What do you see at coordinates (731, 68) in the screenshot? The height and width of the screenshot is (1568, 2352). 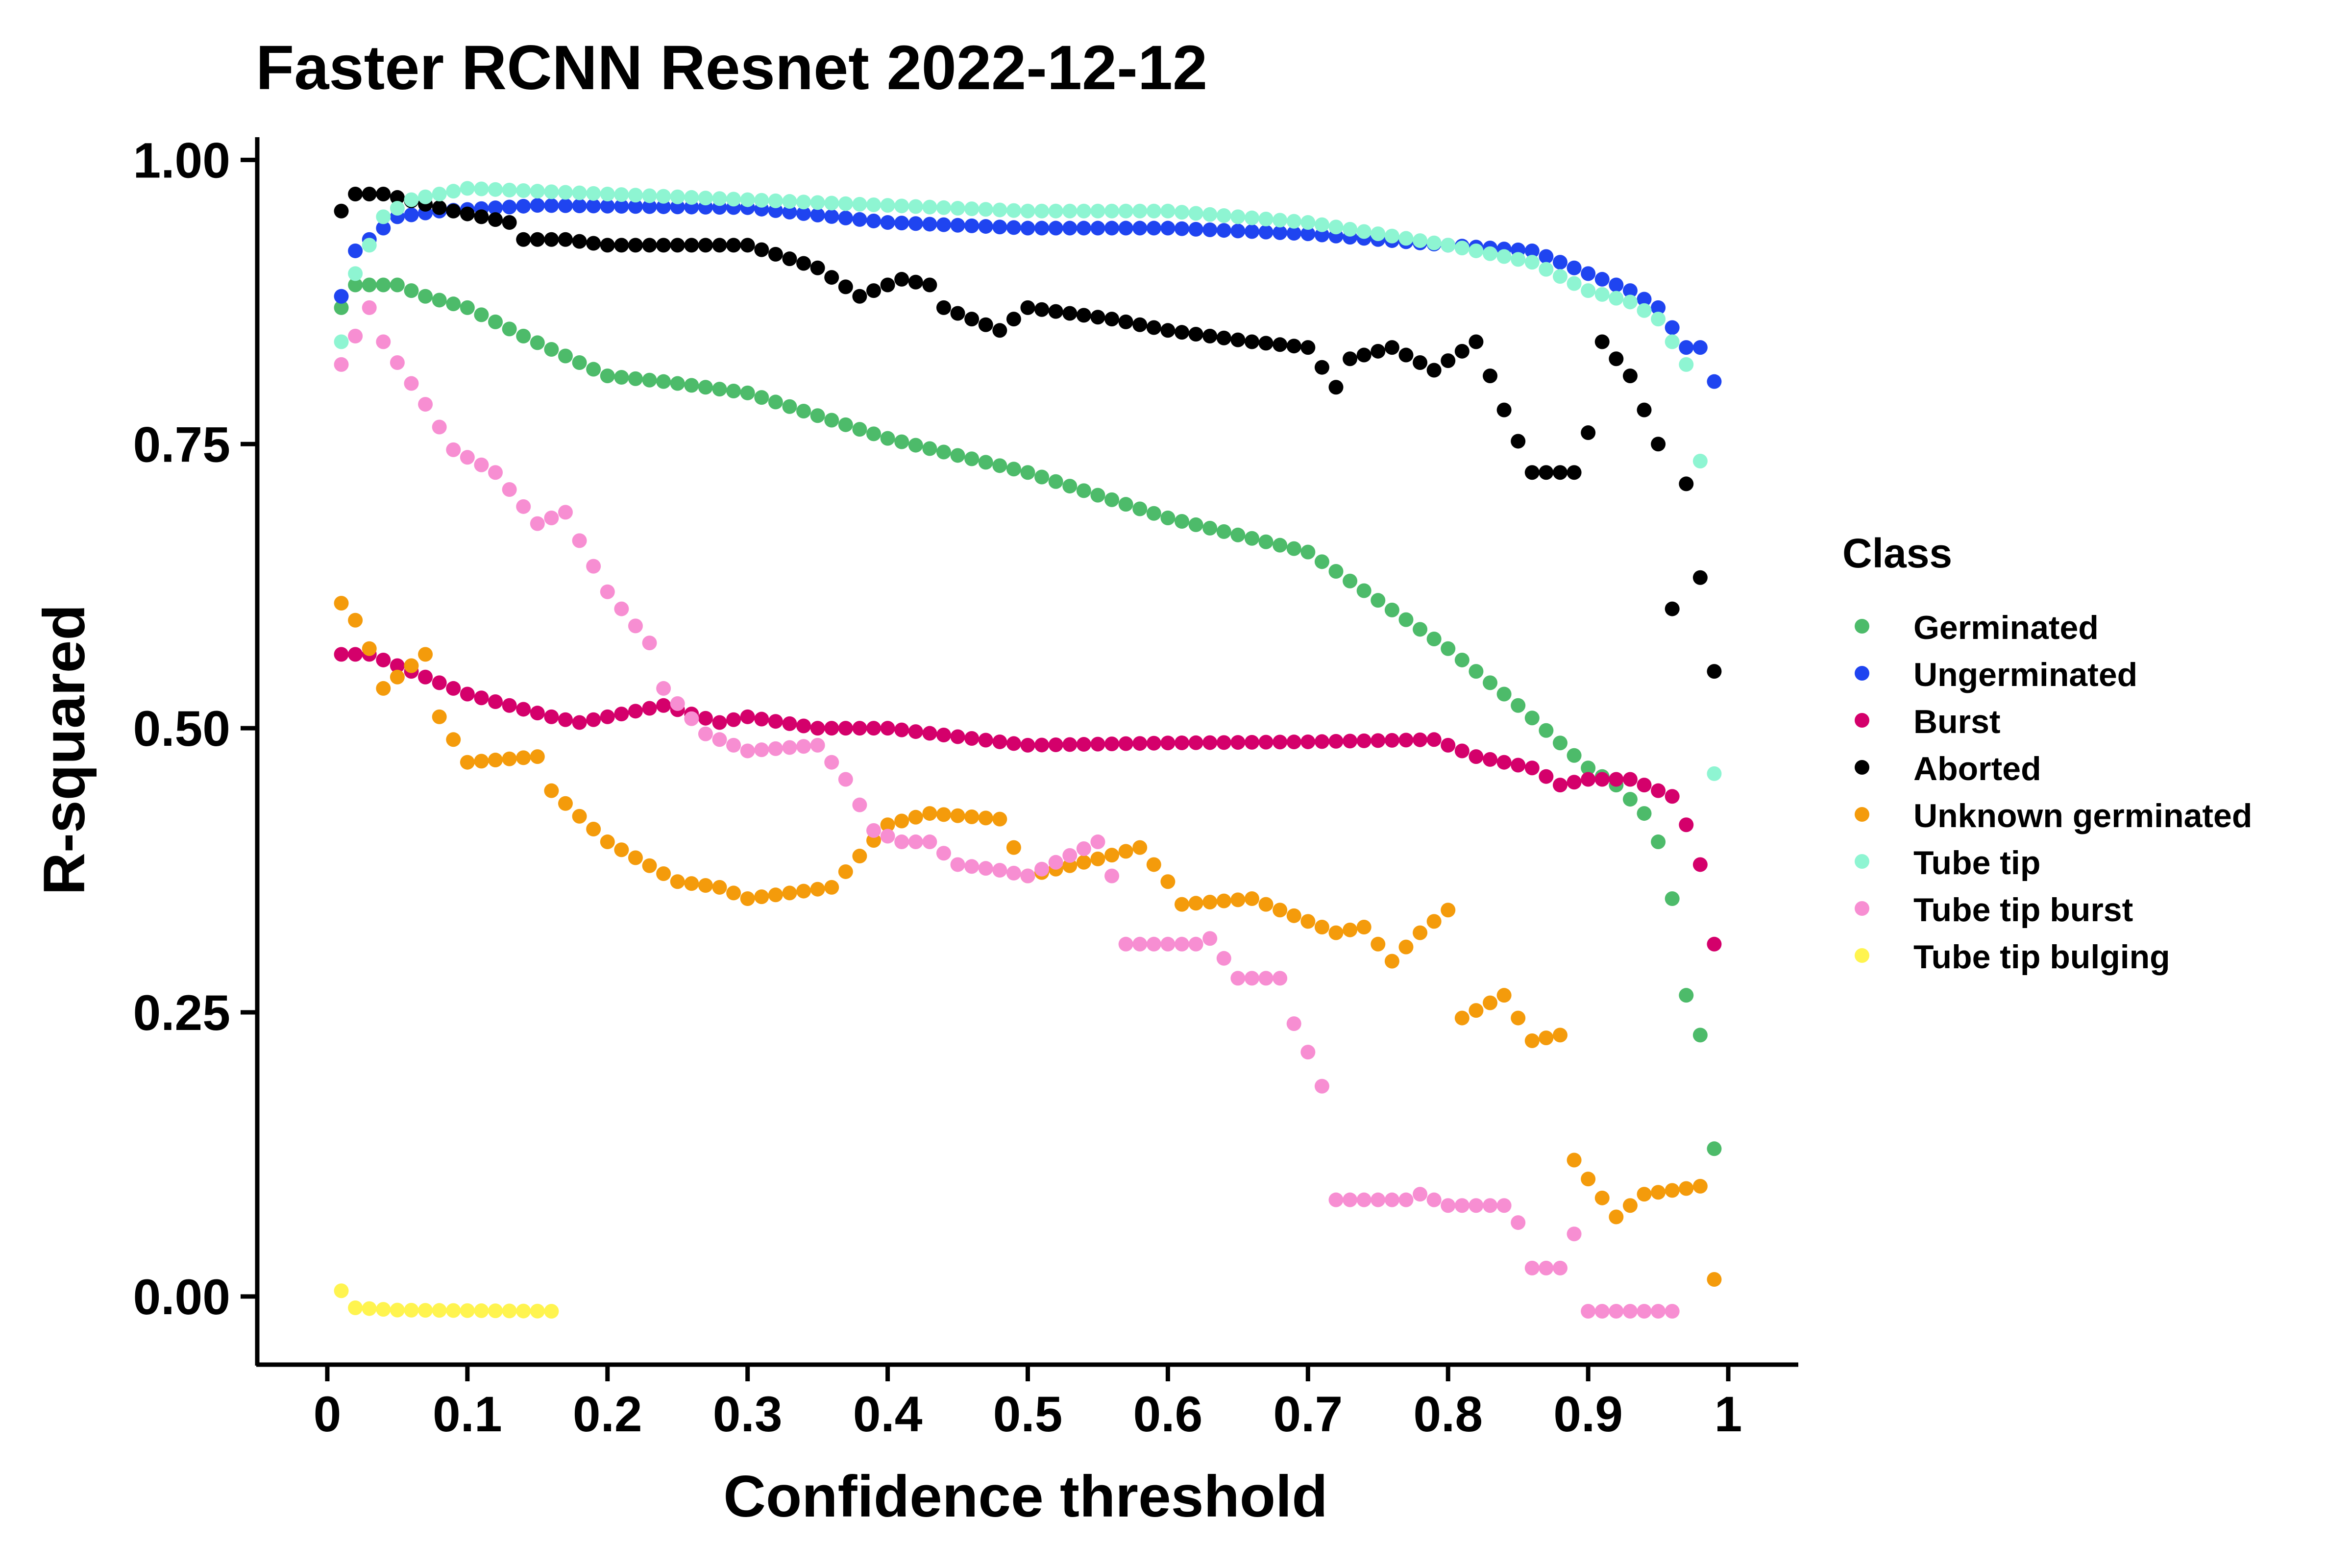 I see `chart-title: Faster RCNN Resnet 2022-12-12` at bounding box center [731, 68].